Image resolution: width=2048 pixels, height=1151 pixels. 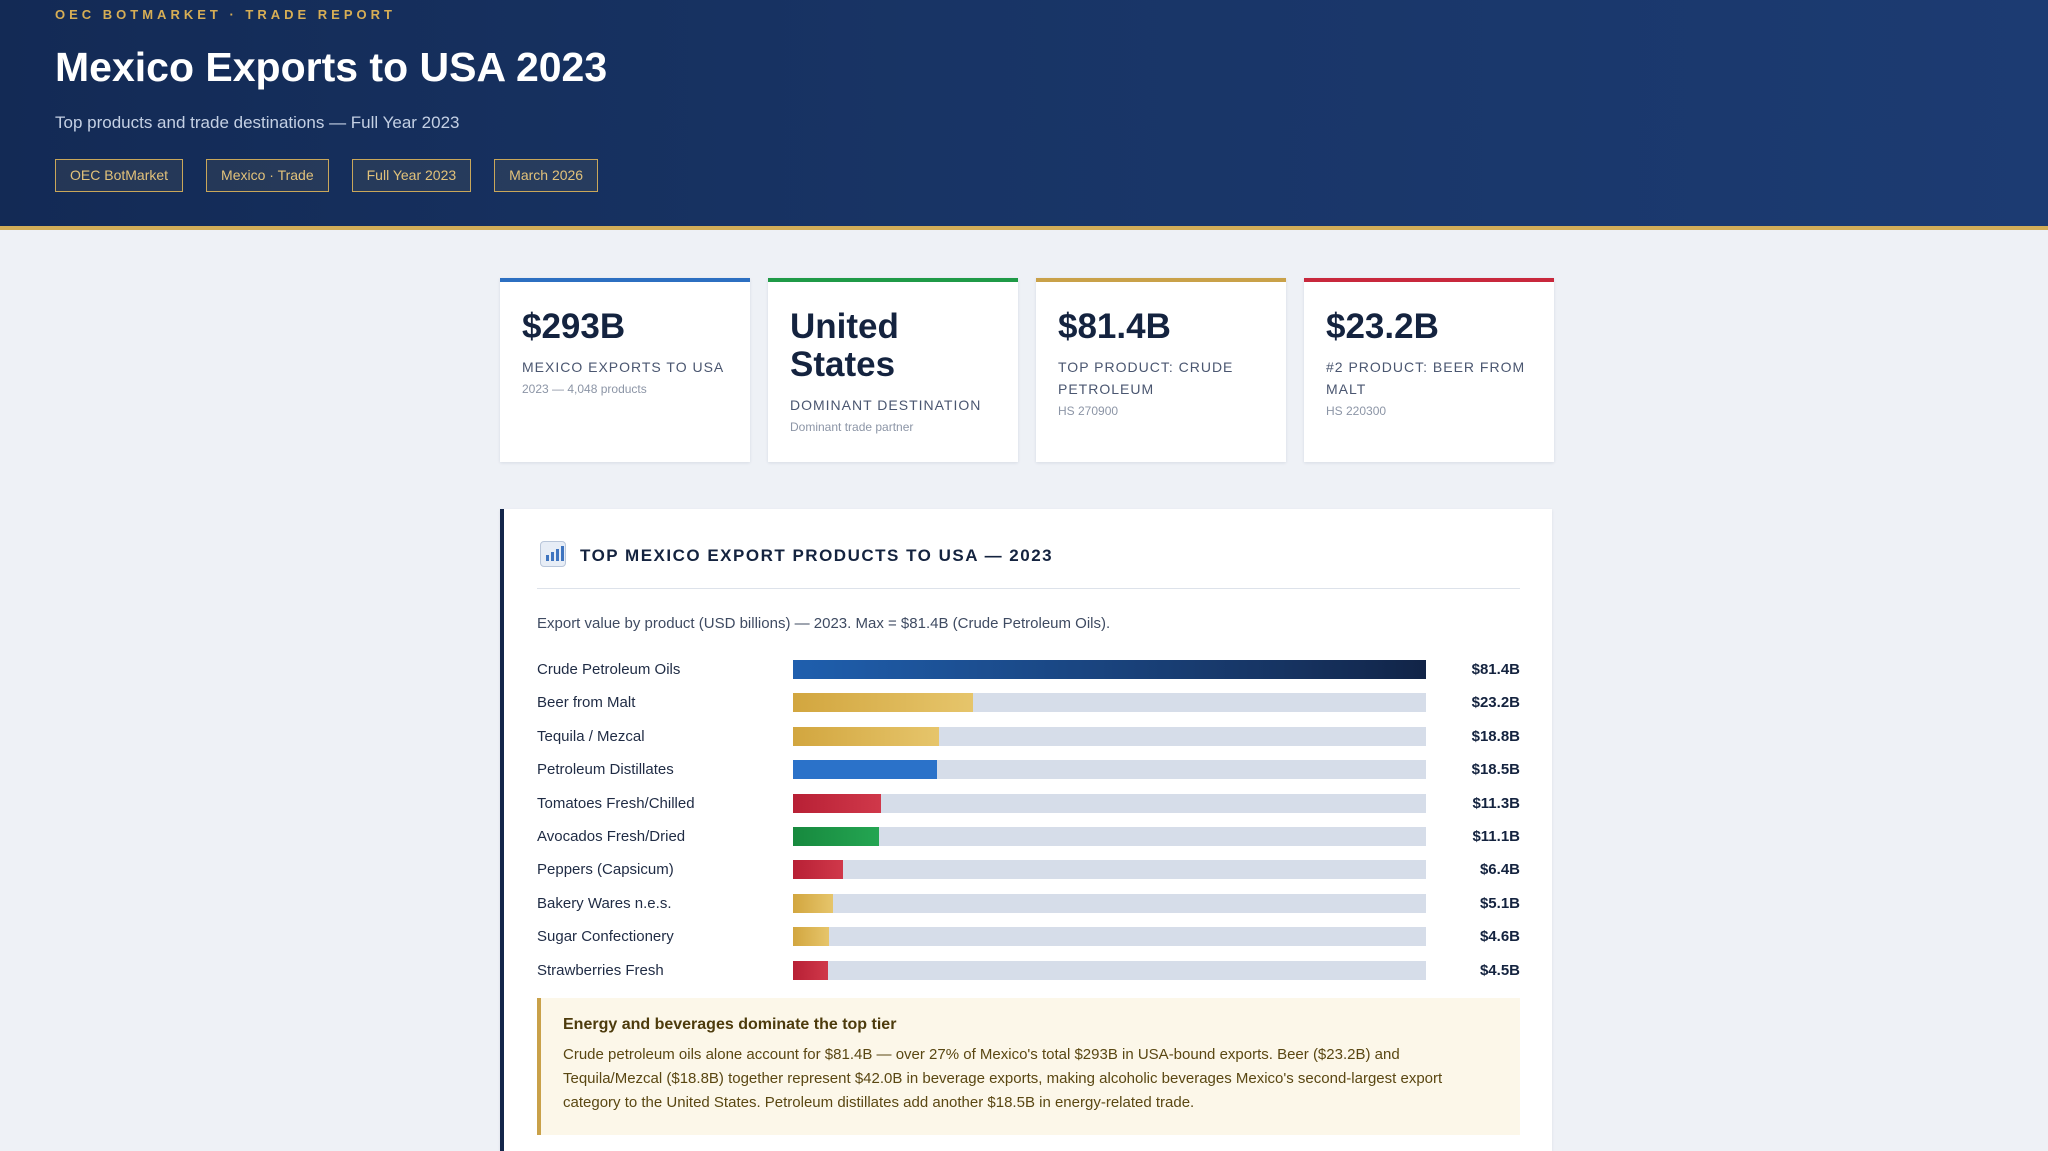 I want to click on bar-value-label: $11.3B, so click(x=1496, y=803).